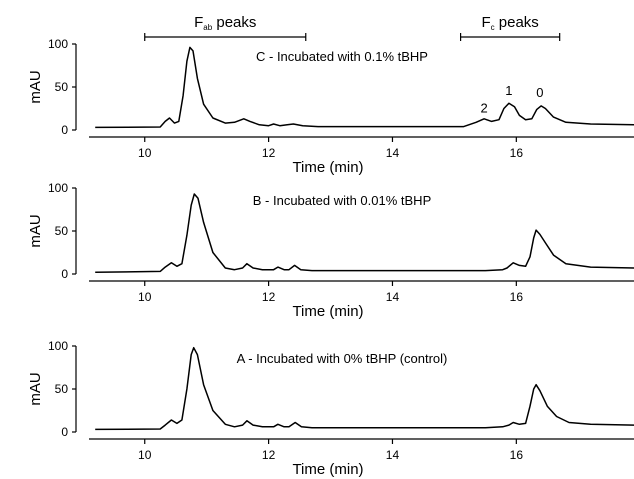 This screenshot has height=479, width=634. I want to click on peak-label: 1, so click(508, 90).